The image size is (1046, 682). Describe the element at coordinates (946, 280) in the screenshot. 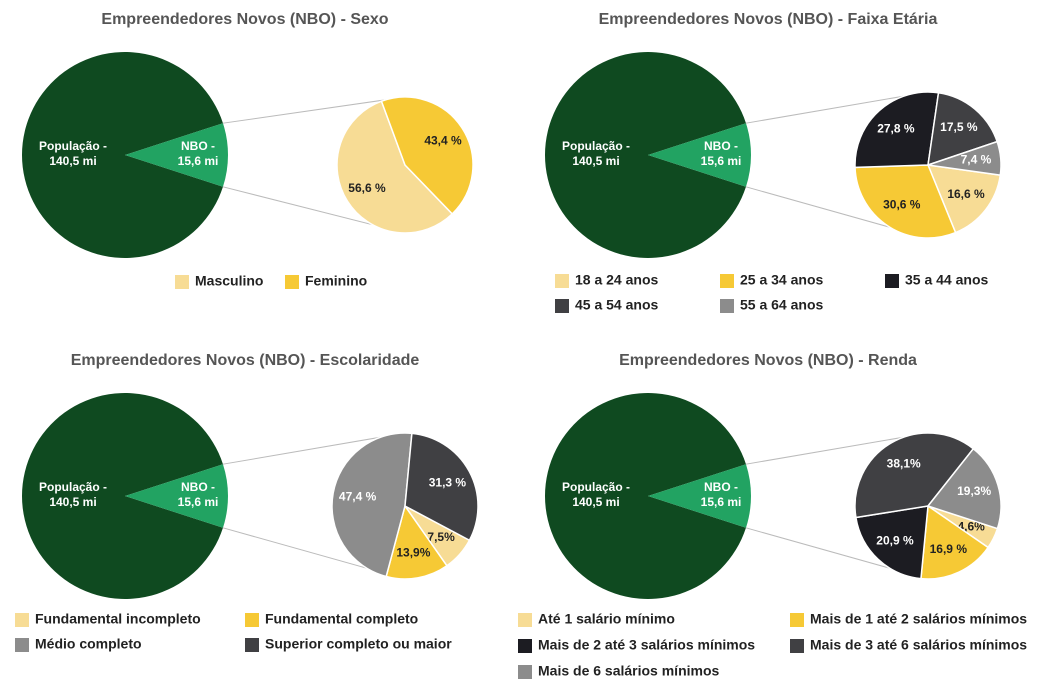

I see `legend-label: 35 a 44 anos` at that location.